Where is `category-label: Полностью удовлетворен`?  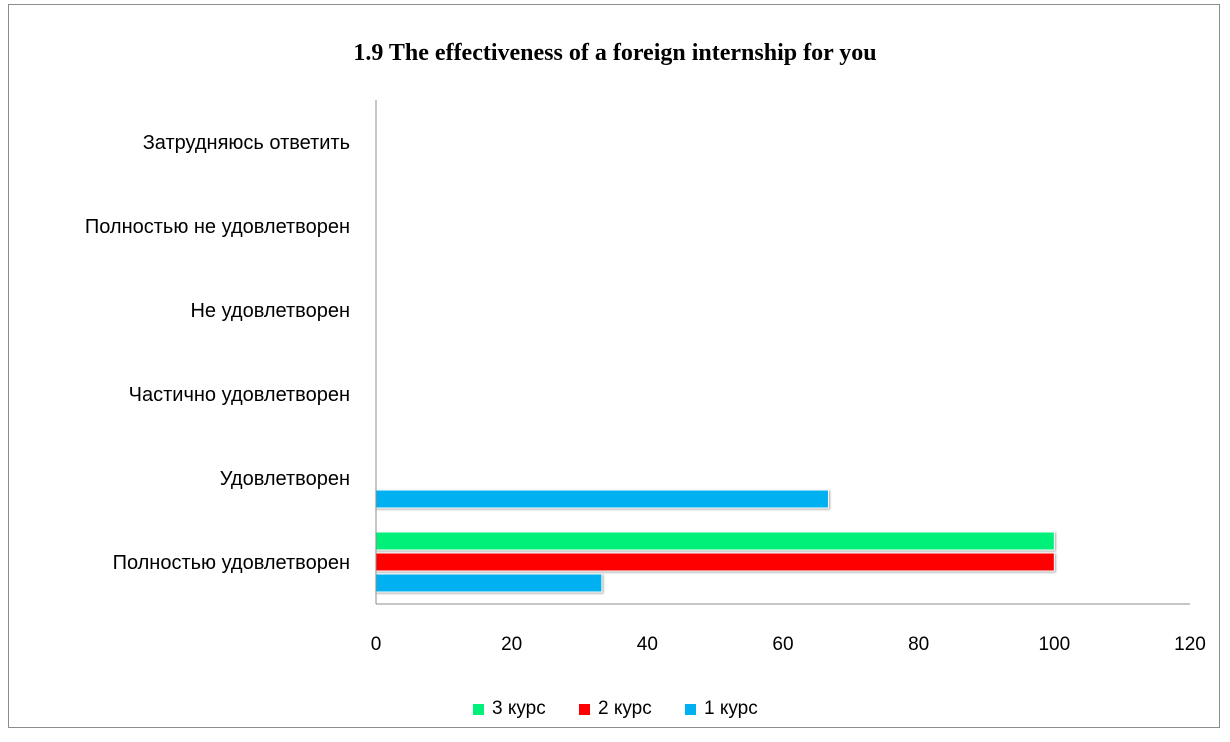
category-label: Полностью удовлетворен is located at coordinates (231, 563).